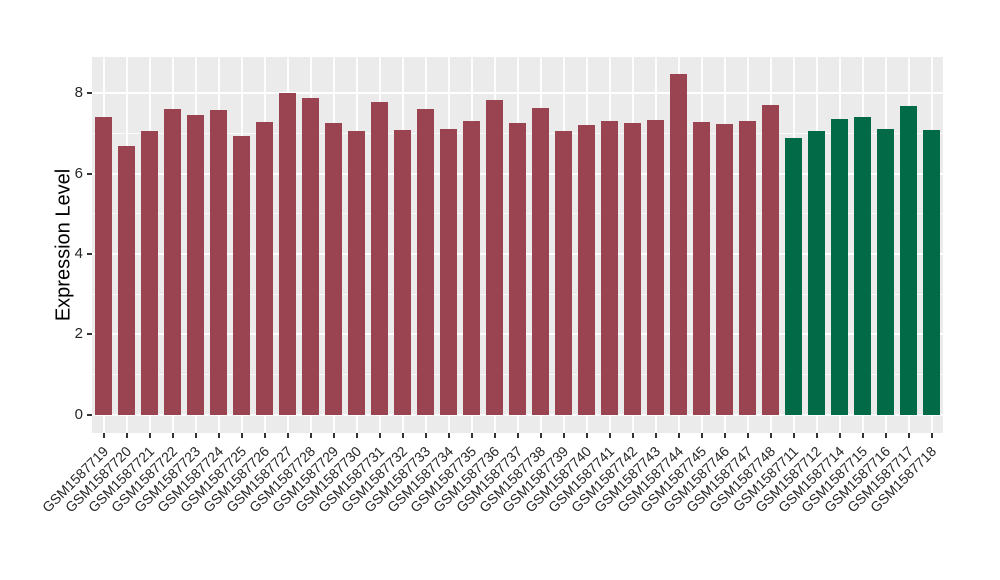 The height and width of the screenshot is (580, 1000). What do you see at coordinates (839, 266) in the screenshot?
I see `bar-GSM1587714` at bounding box center [839, 266].